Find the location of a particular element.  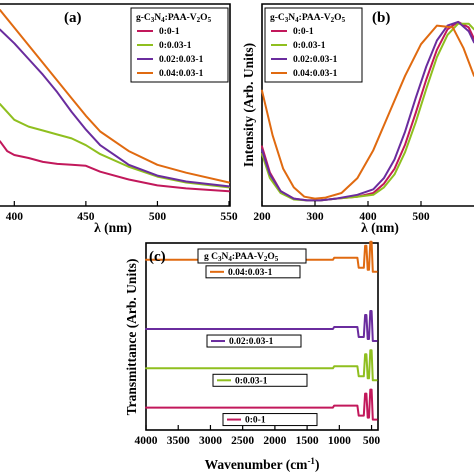

legend-item-b-3: 0.04:0.03-1 is located at coordinates (315, 74).